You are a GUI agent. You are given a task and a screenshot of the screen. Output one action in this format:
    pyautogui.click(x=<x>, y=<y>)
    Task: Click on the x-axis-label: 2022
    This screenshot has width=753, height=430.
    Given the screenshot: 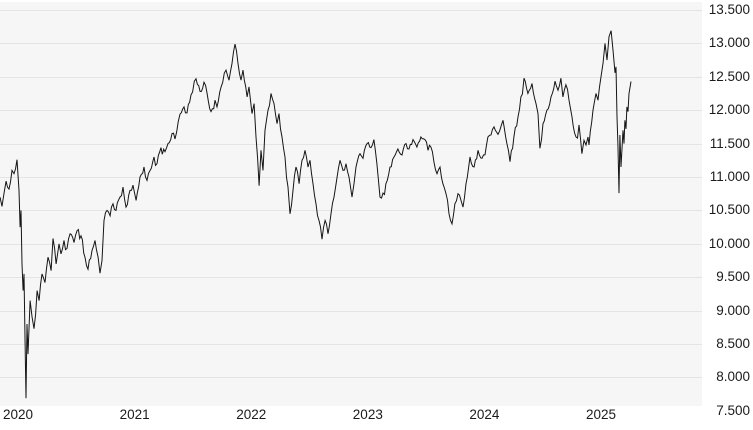 What is the action you would take?
    pyautogui.click(x=251, y=414)
    